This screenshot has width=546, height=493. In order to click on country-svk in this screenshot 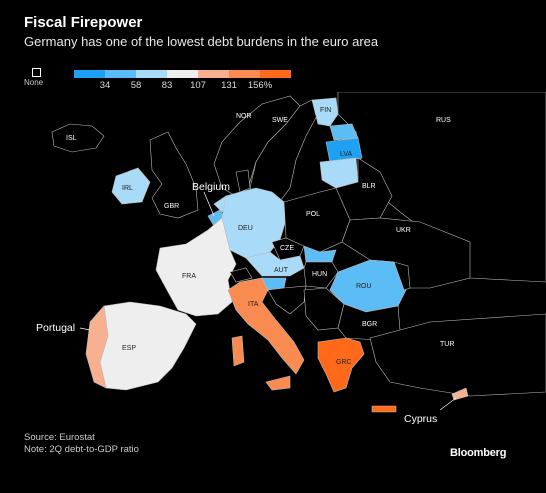, I will do `click(320, 254)`.